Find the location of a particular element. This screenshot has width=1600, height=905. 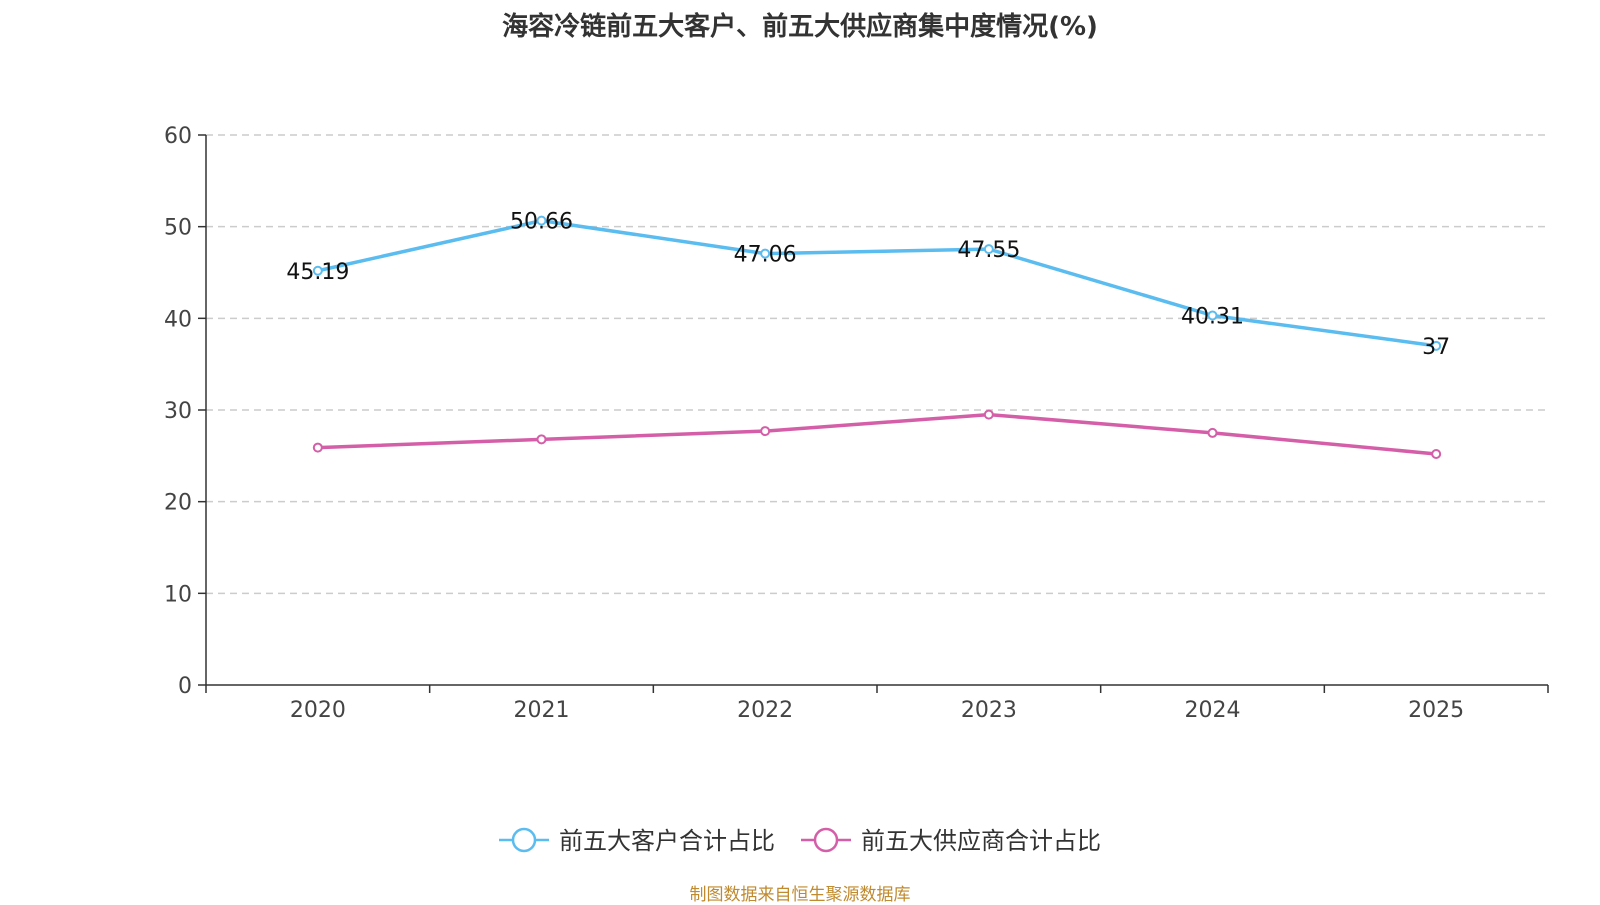

data-label-2021: 50.66 is located at coordinates (541, 222).